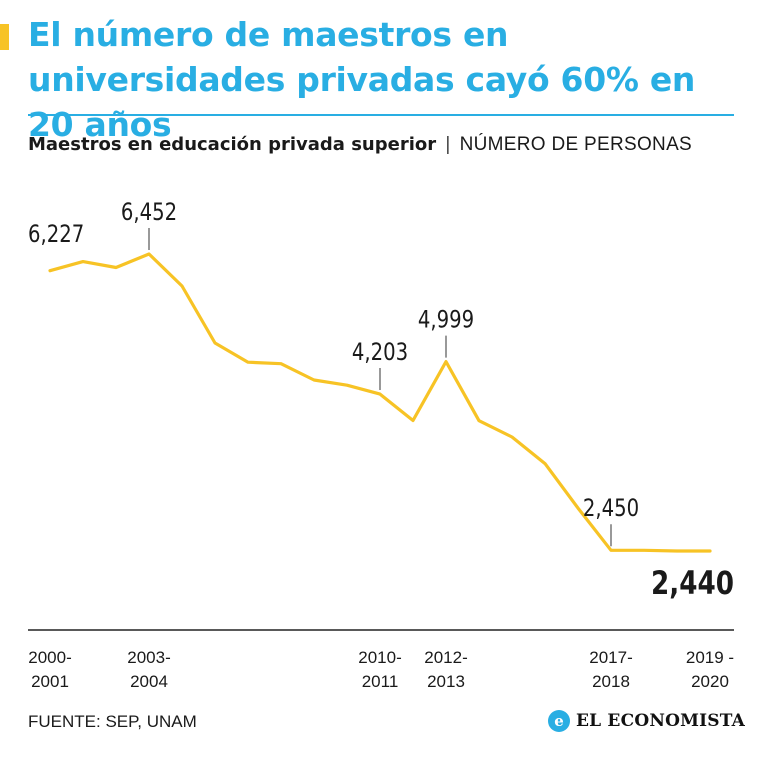 Image resolution: width=760 pixels, height=760 pixels. What do you see at coordinates (445, 657) in the screenshot?
I see `x-tick-label: 2012-` at bounding box center [445, 657].